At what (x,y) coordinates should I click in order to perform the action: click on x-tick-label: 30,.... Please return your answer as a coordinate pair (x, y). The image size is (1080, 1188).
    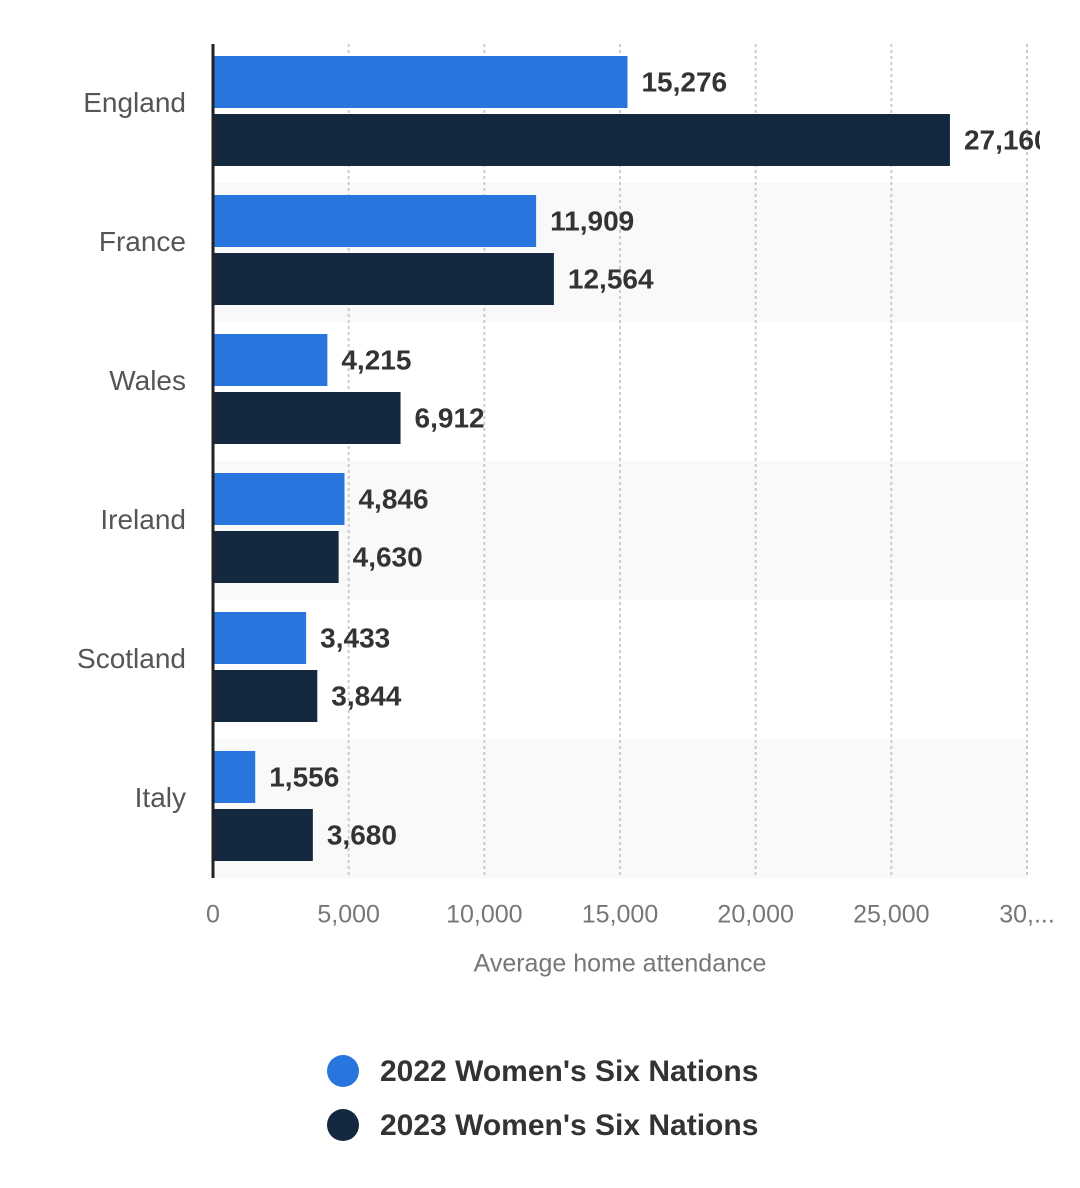
    Looking at the image, I should click on (1027, 915).